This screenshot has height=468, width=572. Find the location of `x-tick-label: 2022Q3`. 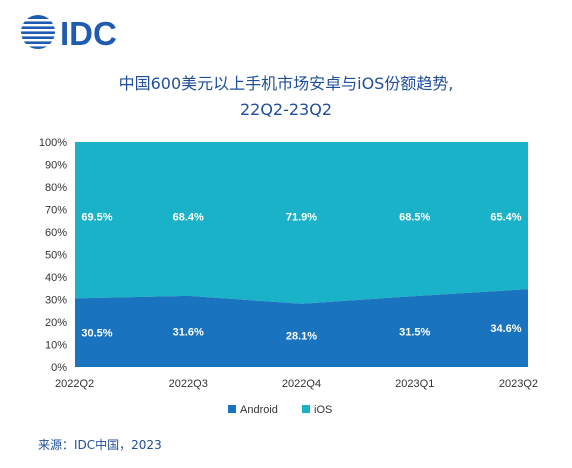

x-tick-label: 2022Q3 is located at coordinates (188, 384).